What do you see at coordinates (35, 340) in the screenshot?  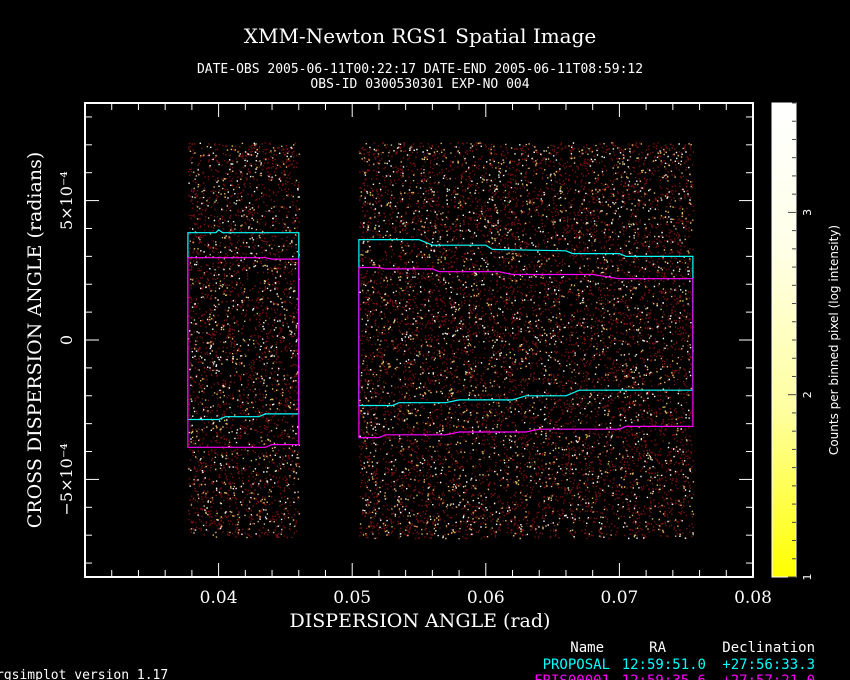 I see `y-axis-label: CROSS DISPERSION ANGLE (radians)` at bounding box center [35, 340].